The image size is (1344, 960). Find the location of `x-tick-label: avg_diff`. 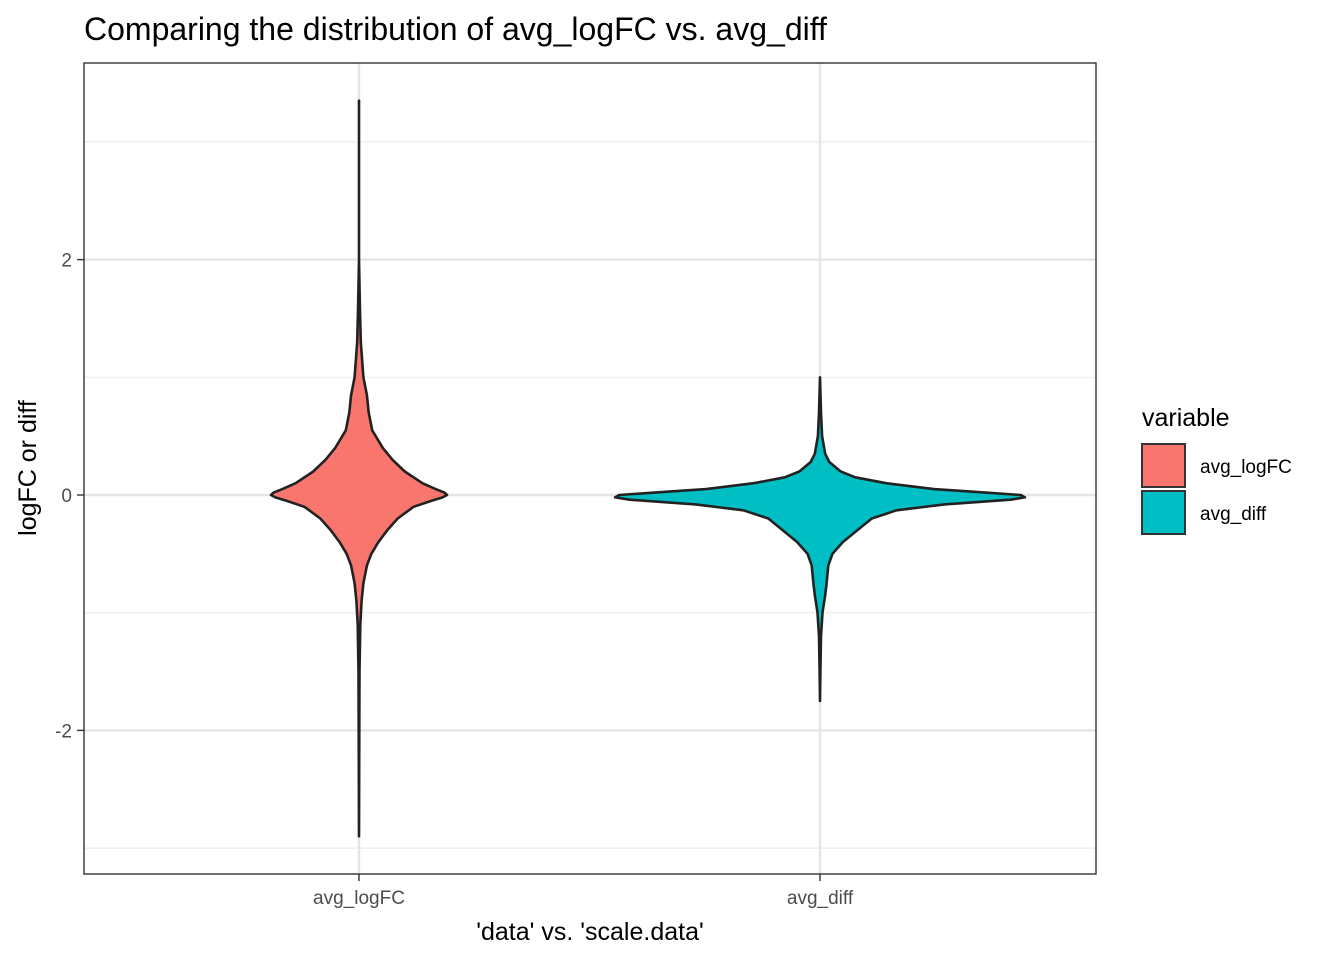

x-tick-label: avg_diff is located at coordinates (820, 898).